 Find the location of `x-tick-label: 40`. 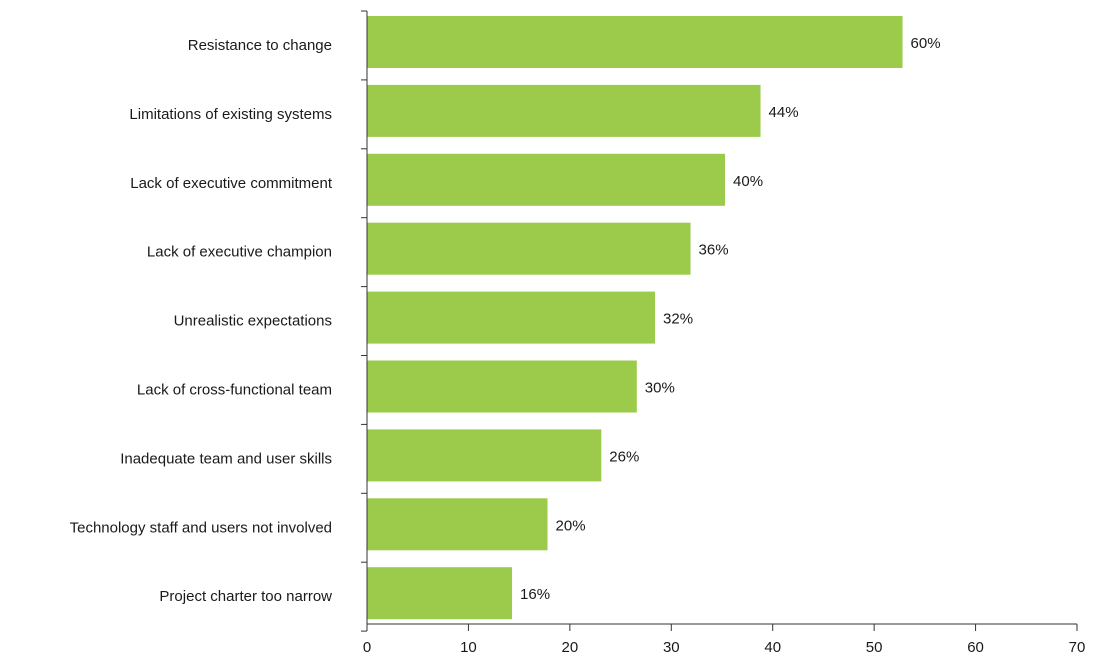

x-tick-label: 40 is located at coordinates (772, 647).